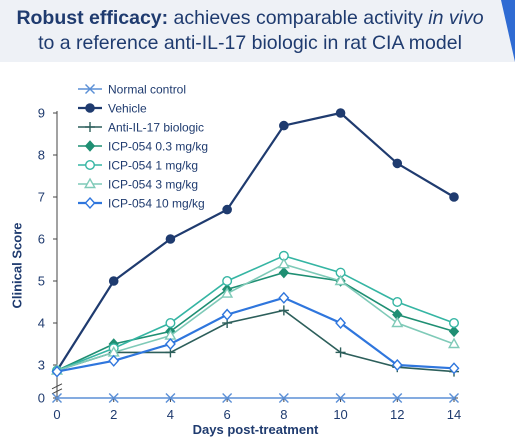 The image size is (515, 440). Describe the element at coordinates (17, 265) in the screenshot. I see `y-axis-label: Clinical Score` at that location.